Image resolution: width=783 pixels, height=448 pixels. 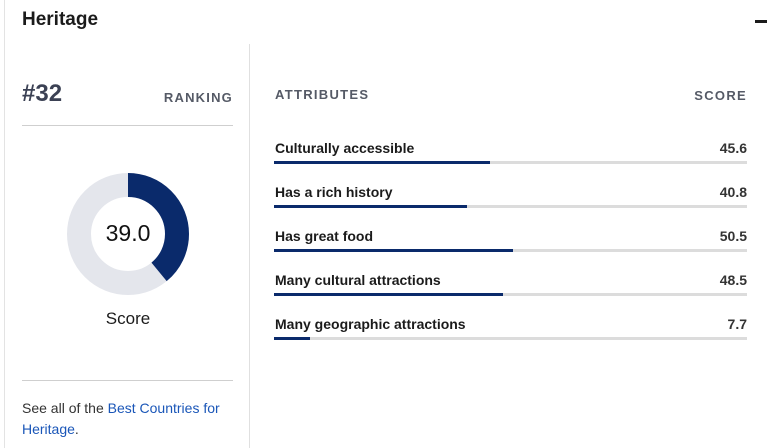 I want to click on score-header: SCORE, so click(x=720, y=95).